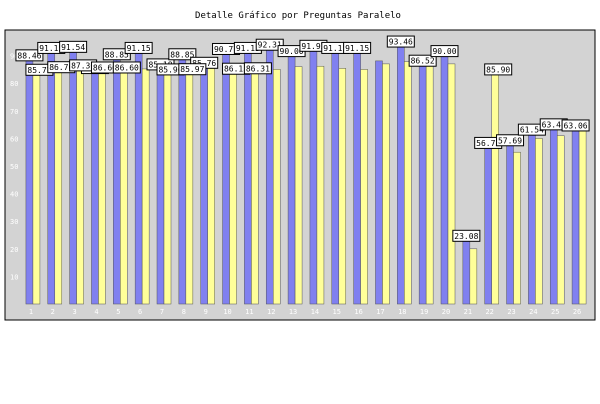 The image size is (600, 404). I want to click on data-label: 88.85, so click(116, 54).